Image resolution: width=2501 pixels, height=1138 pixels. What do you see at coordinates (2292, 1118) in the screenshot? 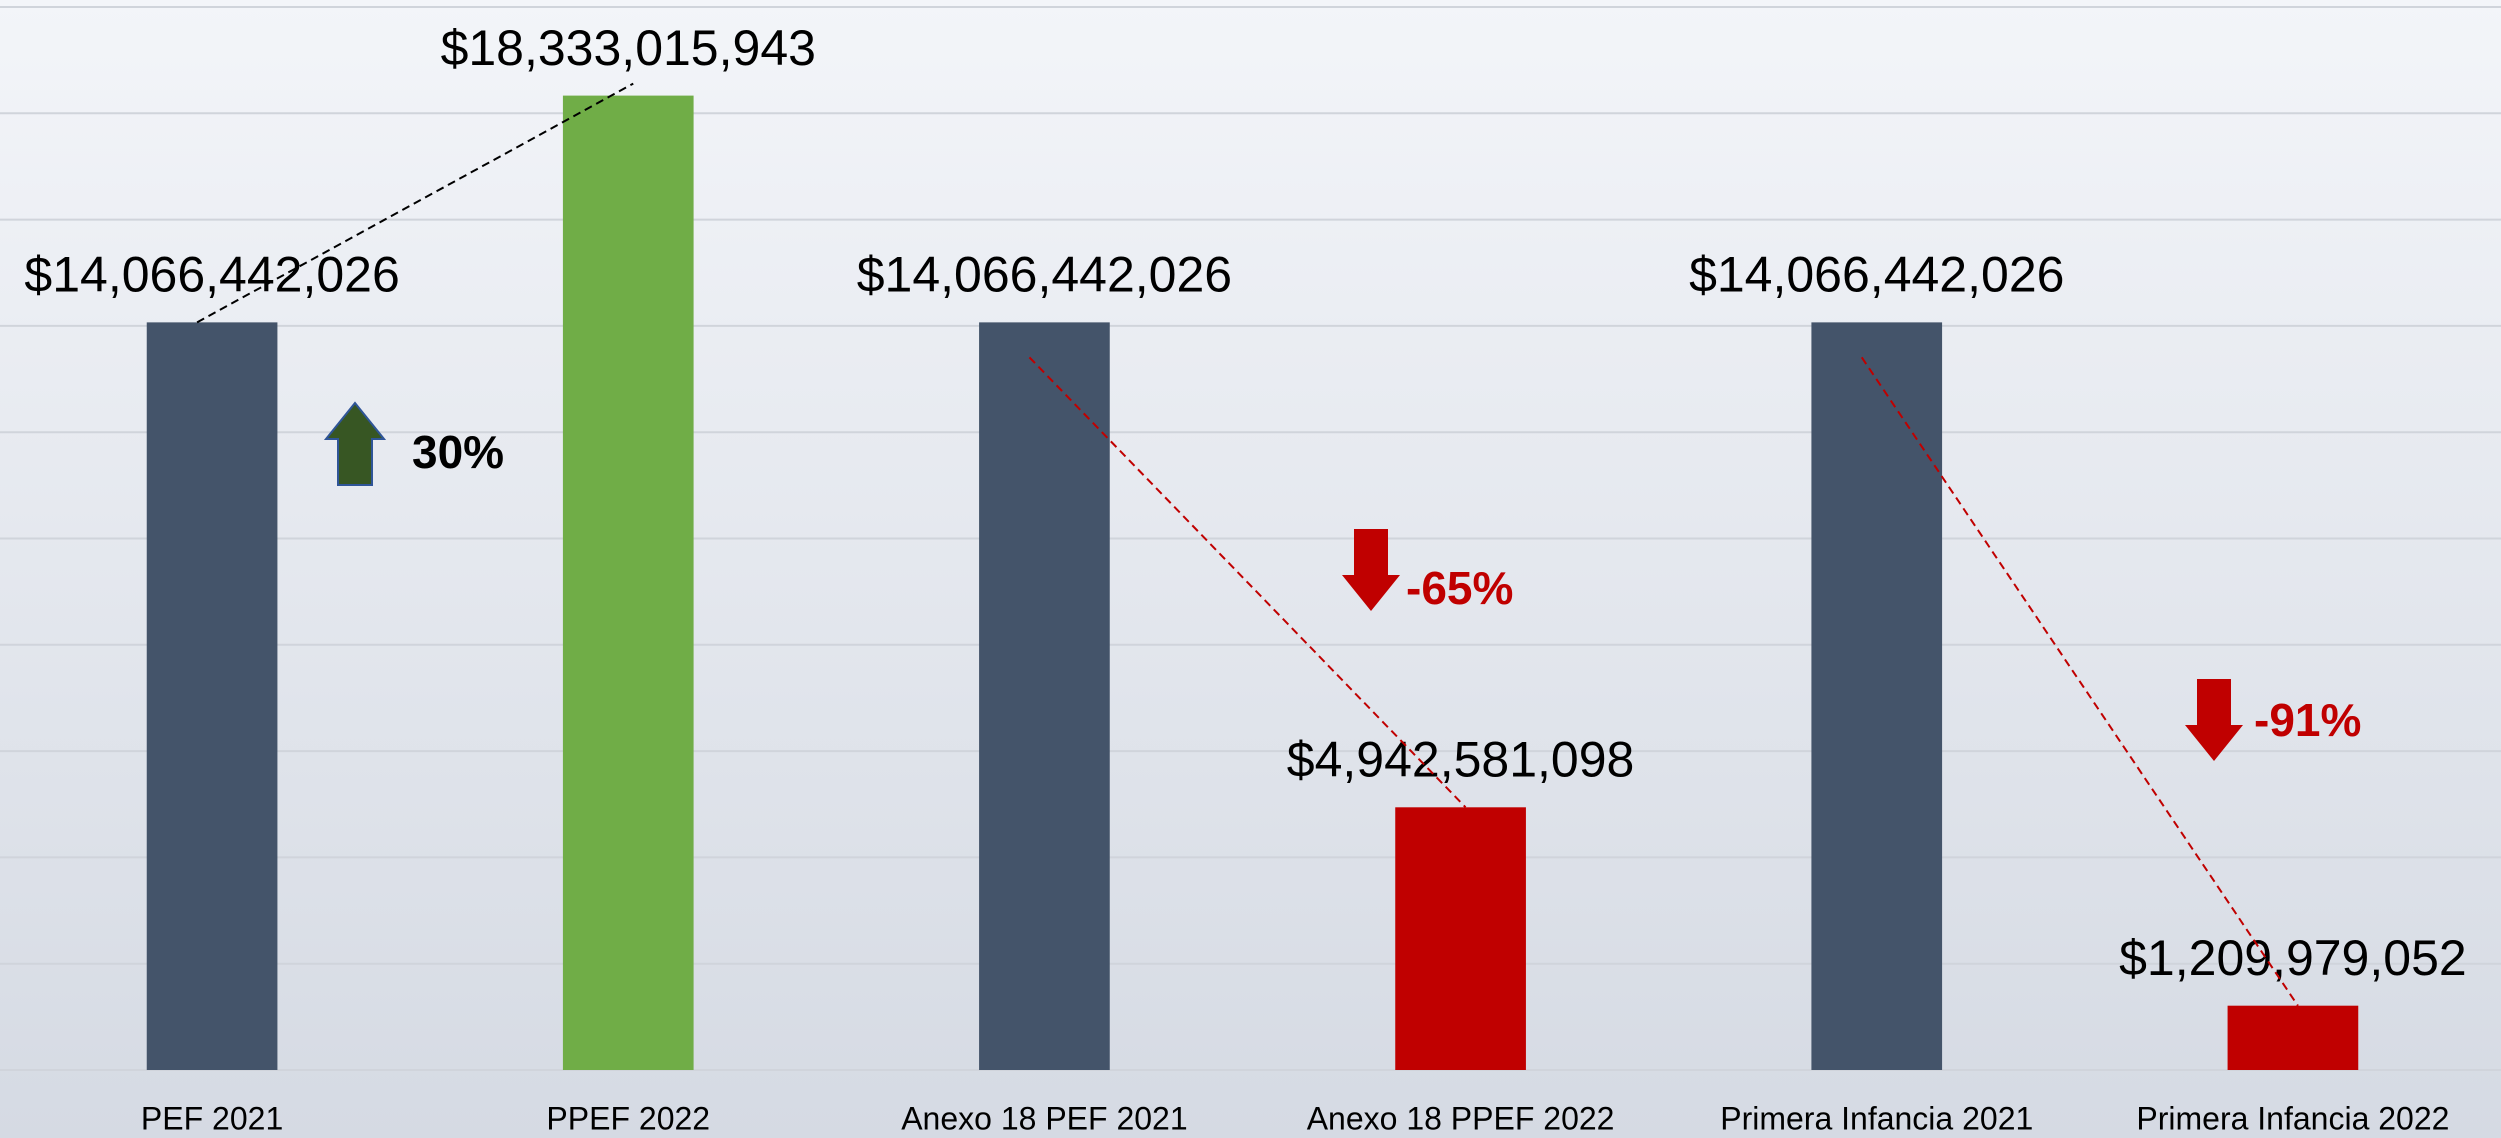
I see `x-tick-label: Primera Infancia 2022` at bounding box center [2292, 1118].